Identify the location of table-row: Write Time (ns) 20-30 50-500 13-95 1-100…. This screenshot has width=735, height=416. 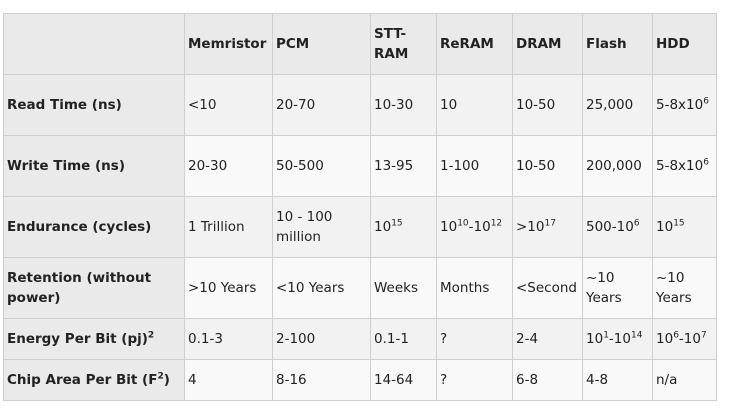
(360, 166).